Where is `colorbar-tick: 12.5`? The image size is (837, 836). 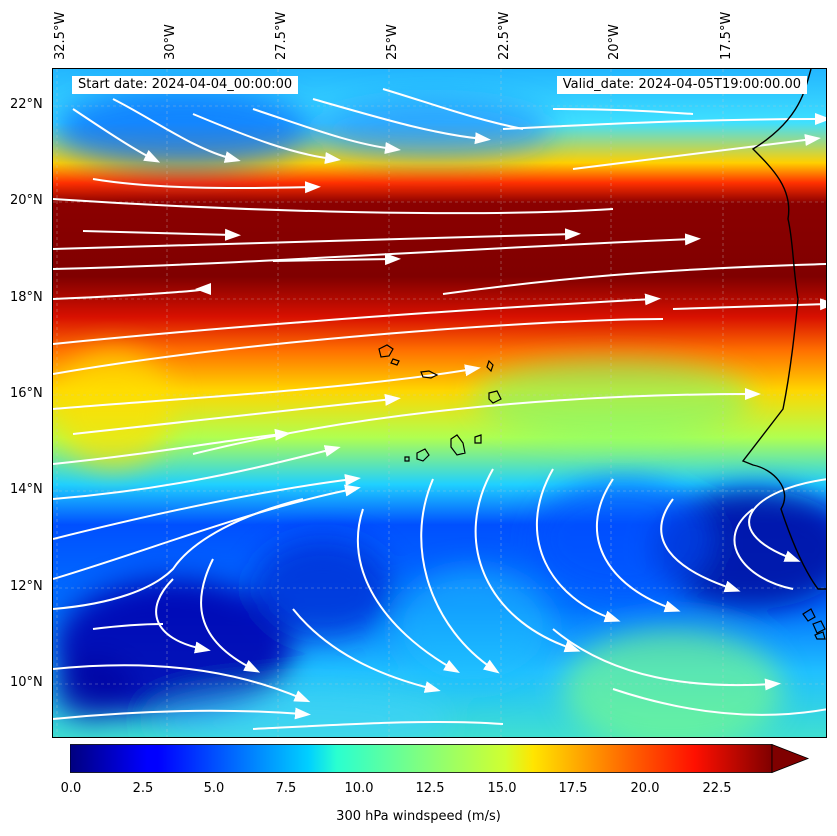
colorbar-tick: 12.5 is located at coordinates (430, 788).